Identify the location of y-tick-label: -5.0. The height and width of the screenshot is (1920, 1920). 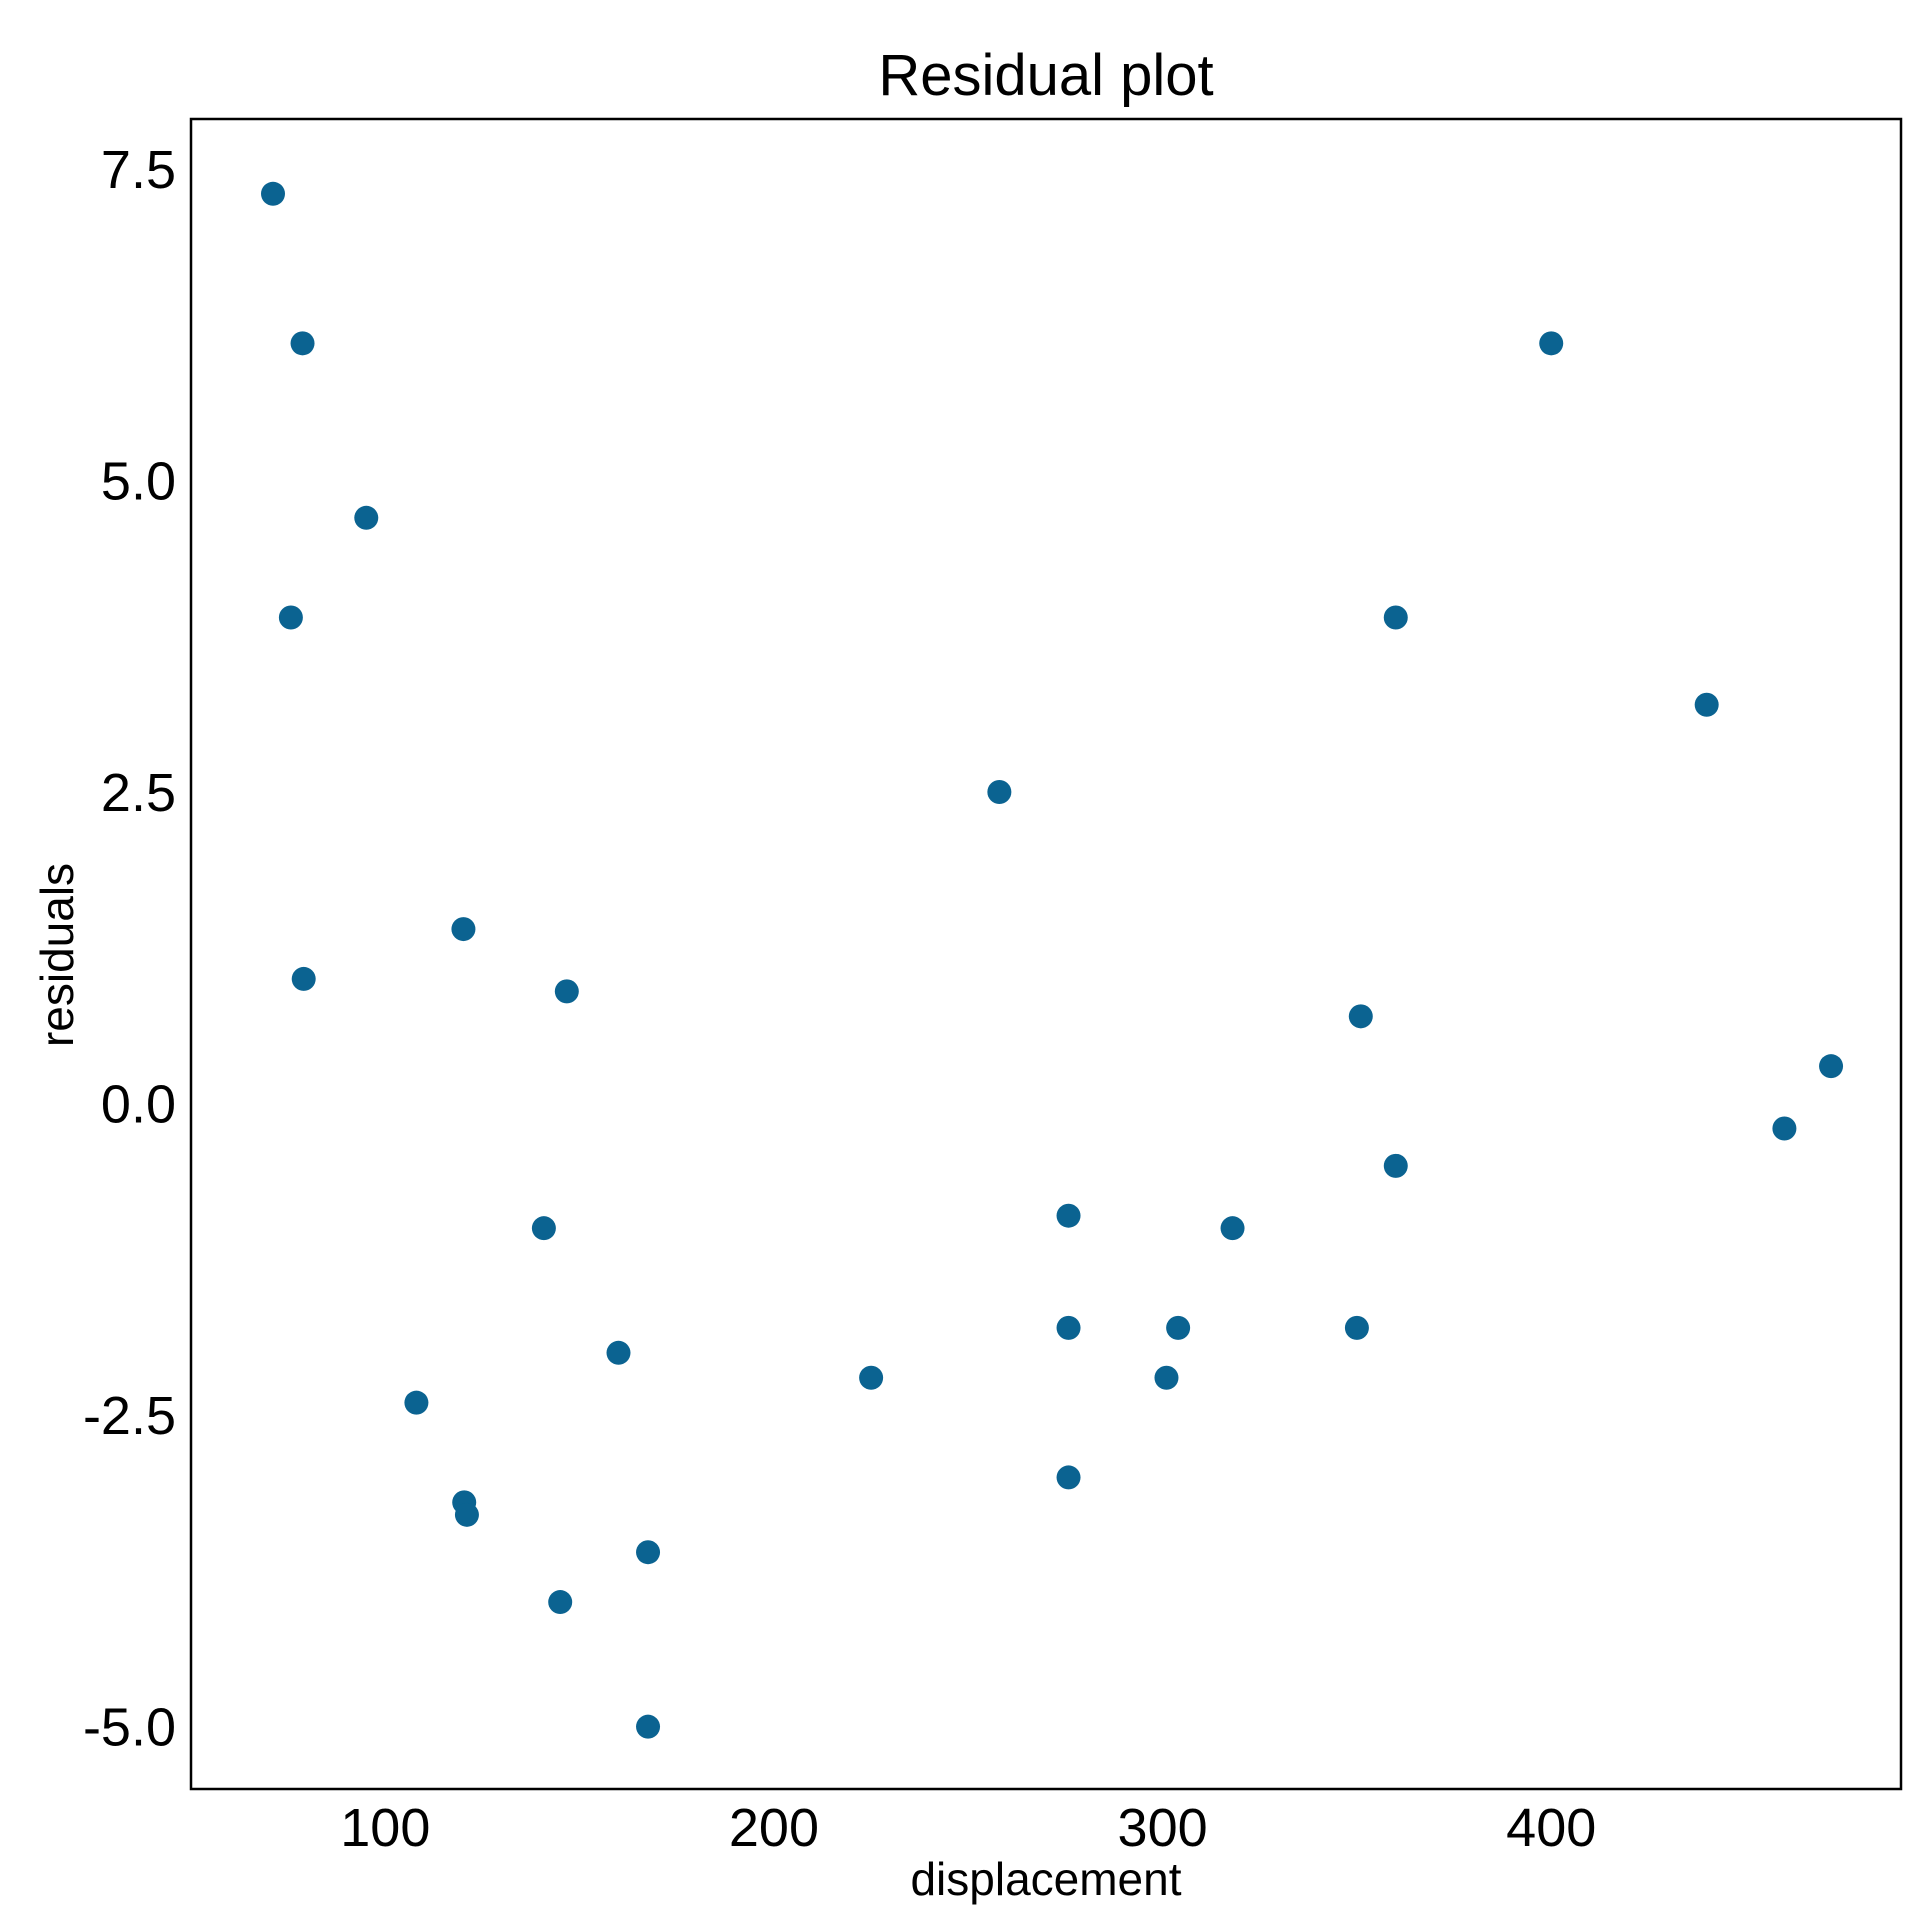
(129, 1728).